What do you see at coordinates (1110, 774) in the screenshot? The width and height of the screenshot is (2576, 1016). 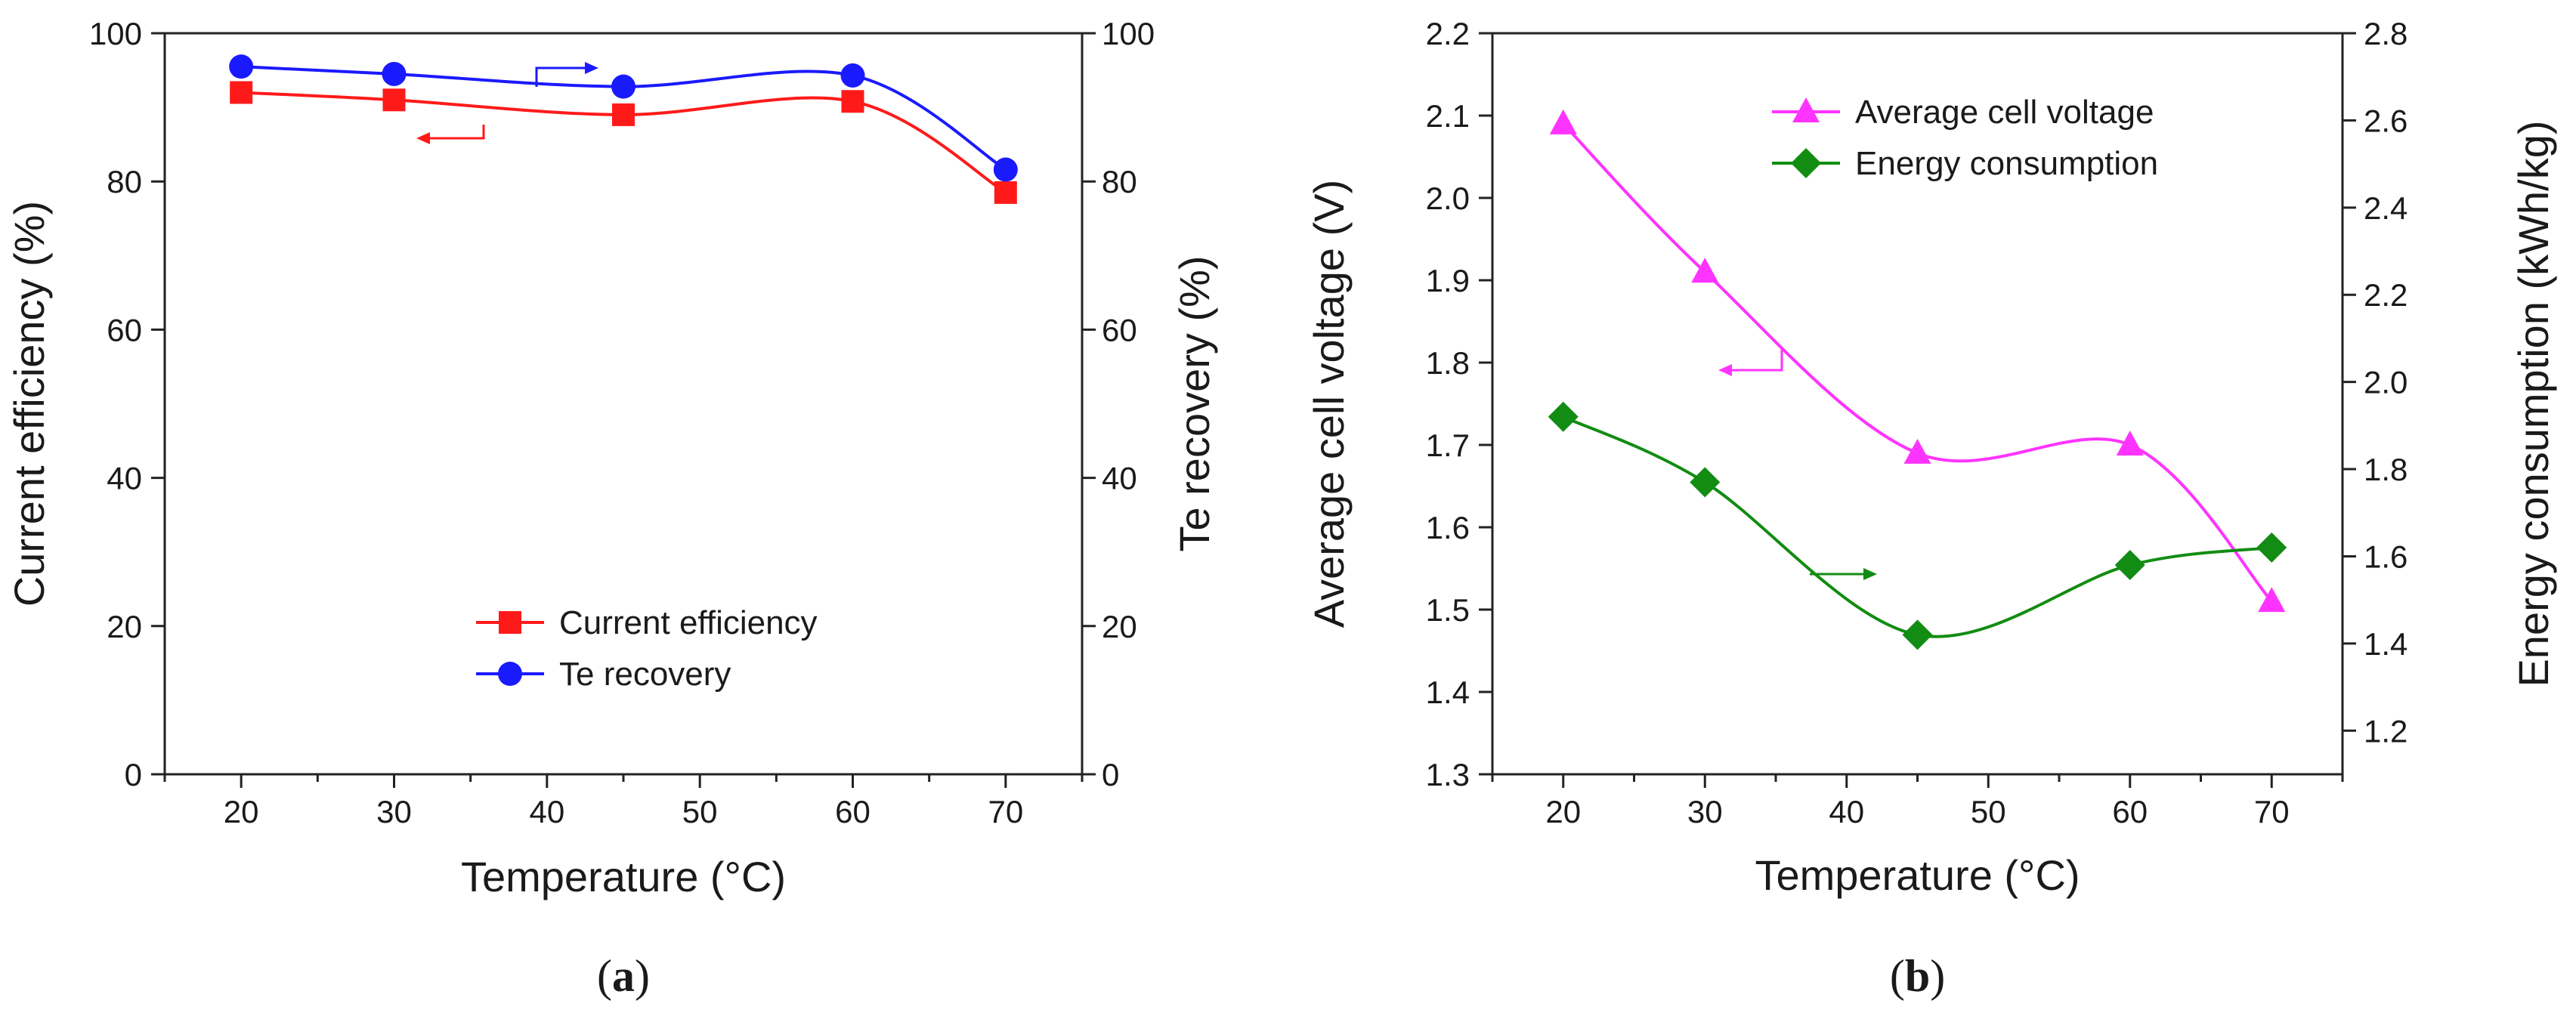 I see `y2-tick-label: 0` at bounding box center [1110, 774].